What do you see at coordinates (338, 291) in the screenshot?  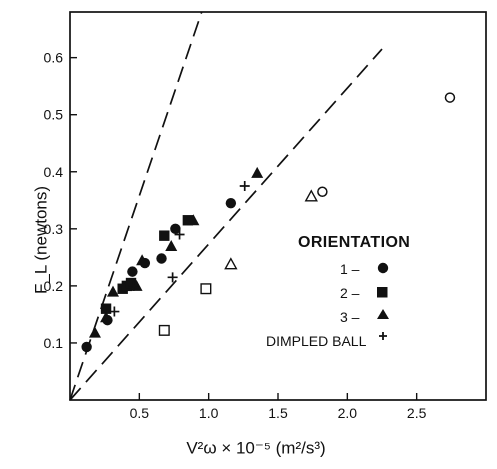 I see `legend: ORIENTATION 1 – 2 – 3 – DIMPLED BALL` at bounding box center [338, 291].